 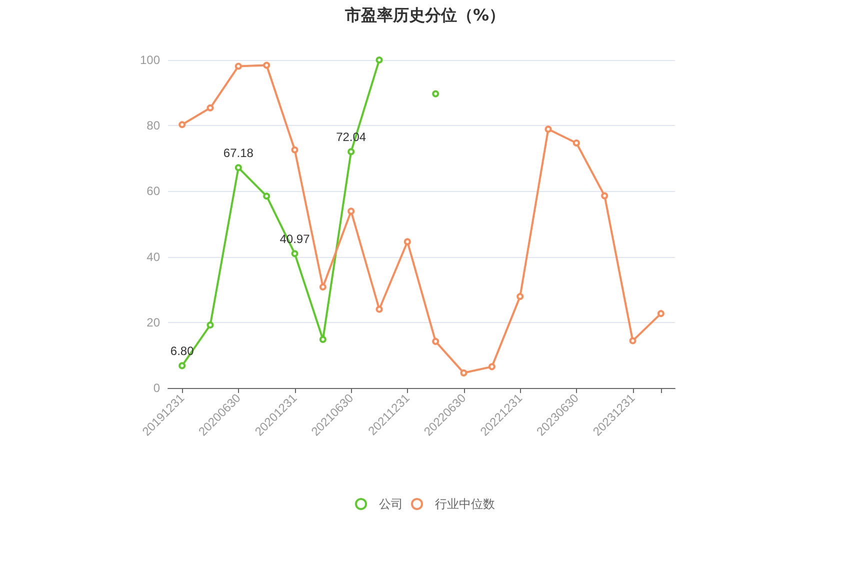 What do you see at coordinates (153, 125) in the screenshot?
I see `y-tick-label: 80` at bounding box center [153, 125].